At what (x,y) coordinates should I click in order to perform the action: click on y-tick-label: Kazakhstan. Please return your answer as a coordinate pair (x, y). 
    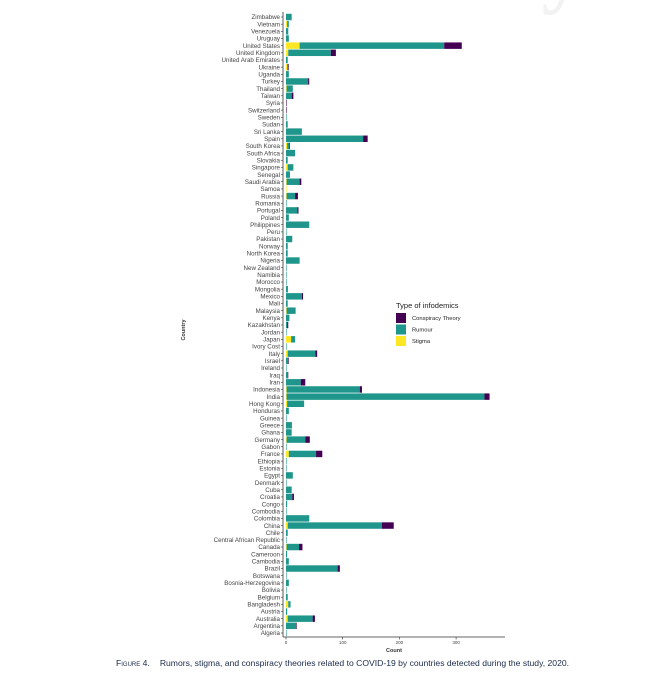
    Looking at the image, I should click on (264, 325).